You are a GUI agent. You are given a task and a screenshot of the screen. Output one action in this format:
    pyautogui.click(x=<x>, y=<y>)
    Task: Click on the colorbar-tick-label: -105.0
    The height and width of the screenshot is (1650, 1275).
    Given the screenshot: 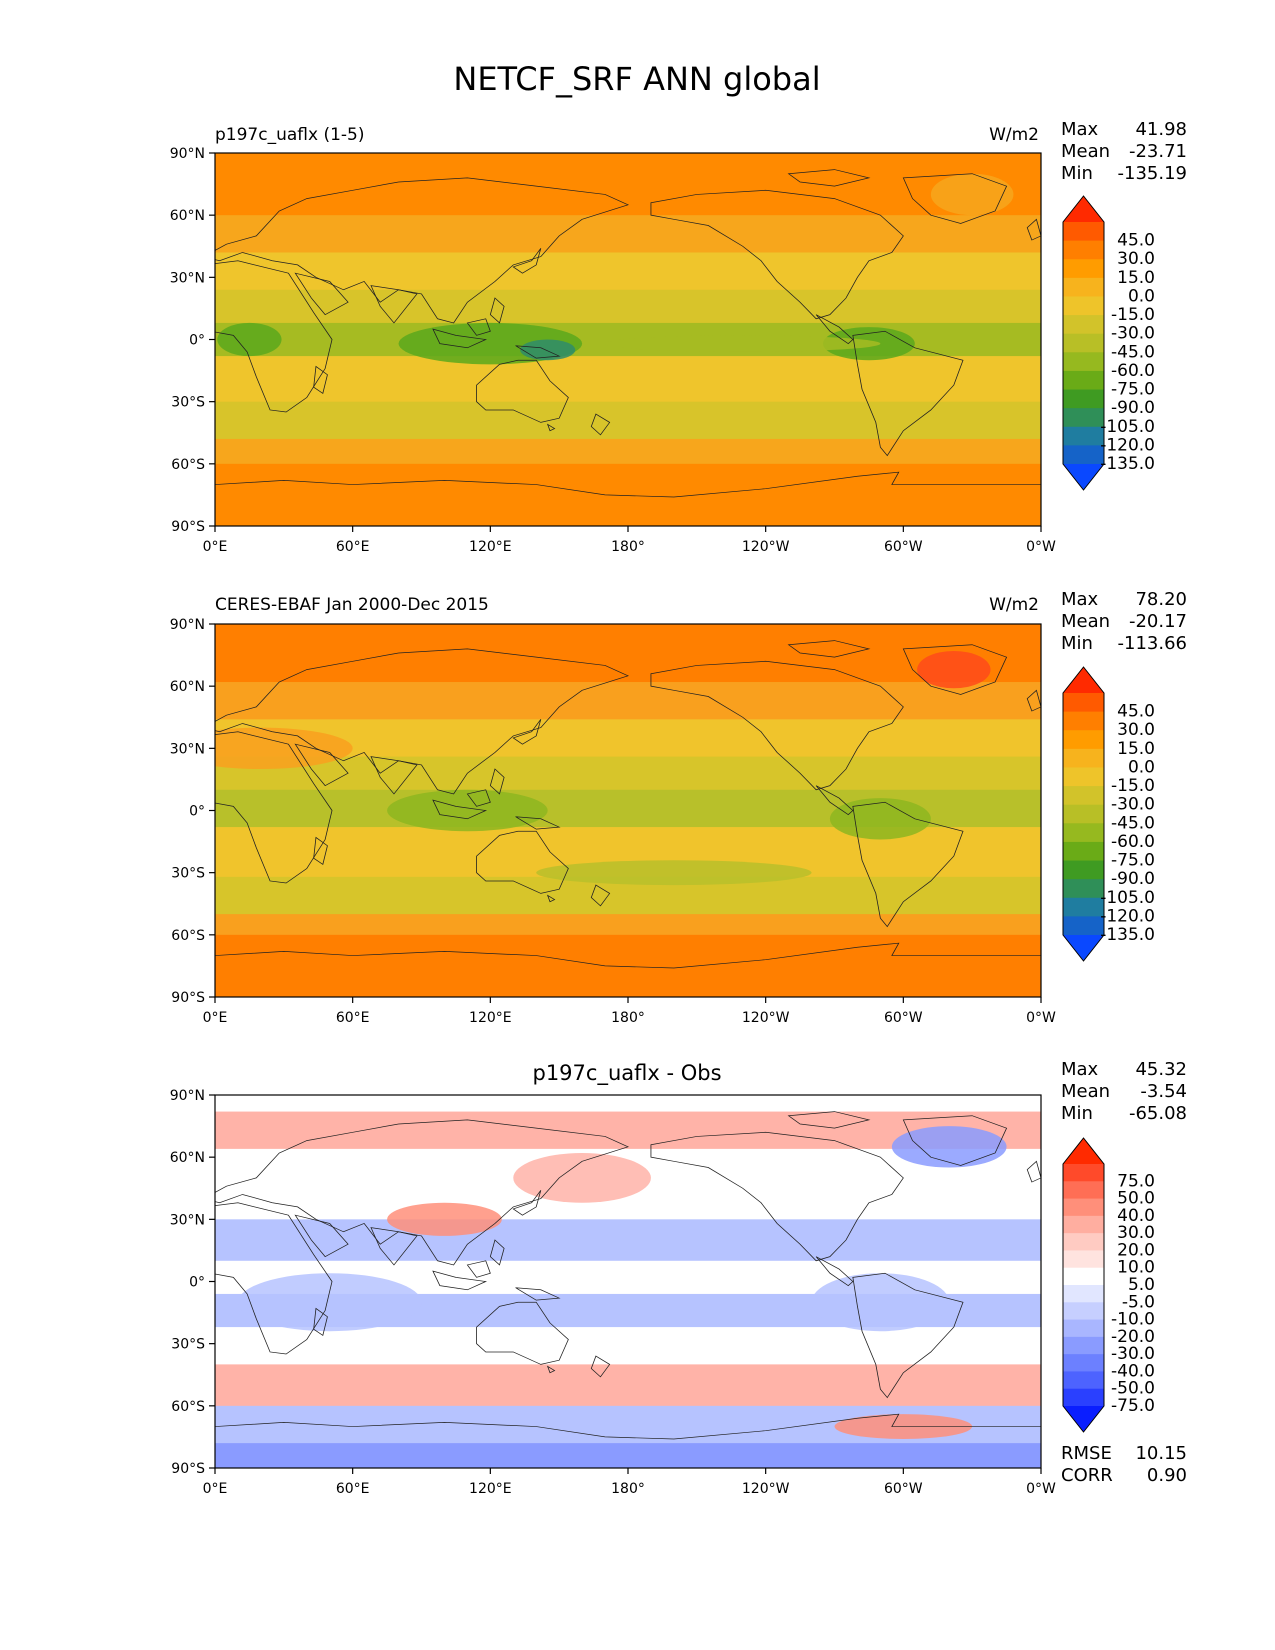 What is the action you would take?
    pyautogui.click(x=1127, y=427)
    